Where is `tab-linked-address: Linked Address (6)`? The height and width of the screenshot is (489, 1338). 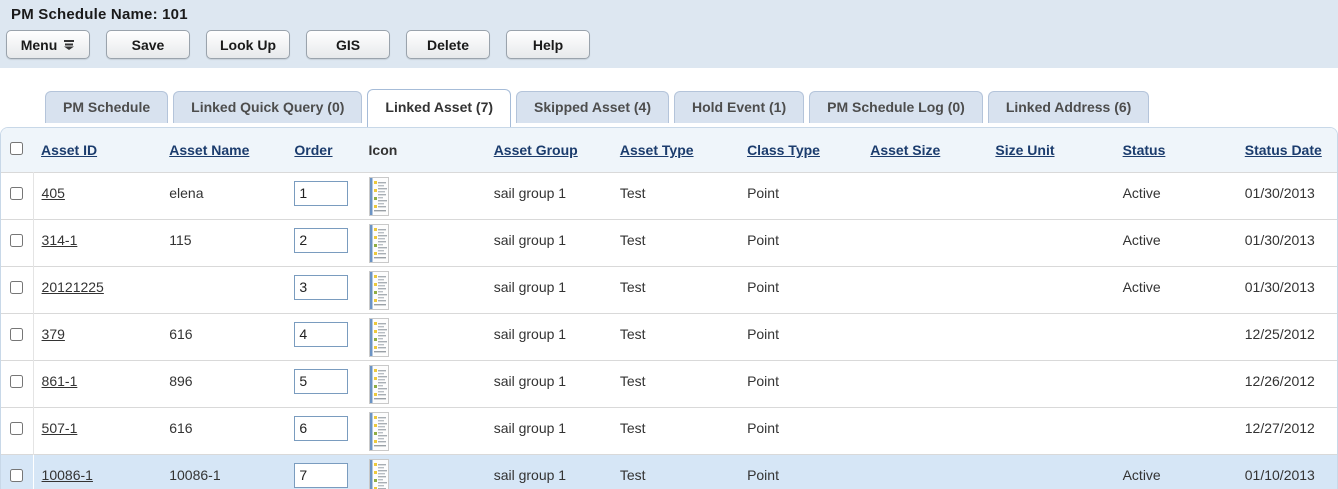 tab-linked-address: Linked Address (6) is located at coordinates (1068, 107).